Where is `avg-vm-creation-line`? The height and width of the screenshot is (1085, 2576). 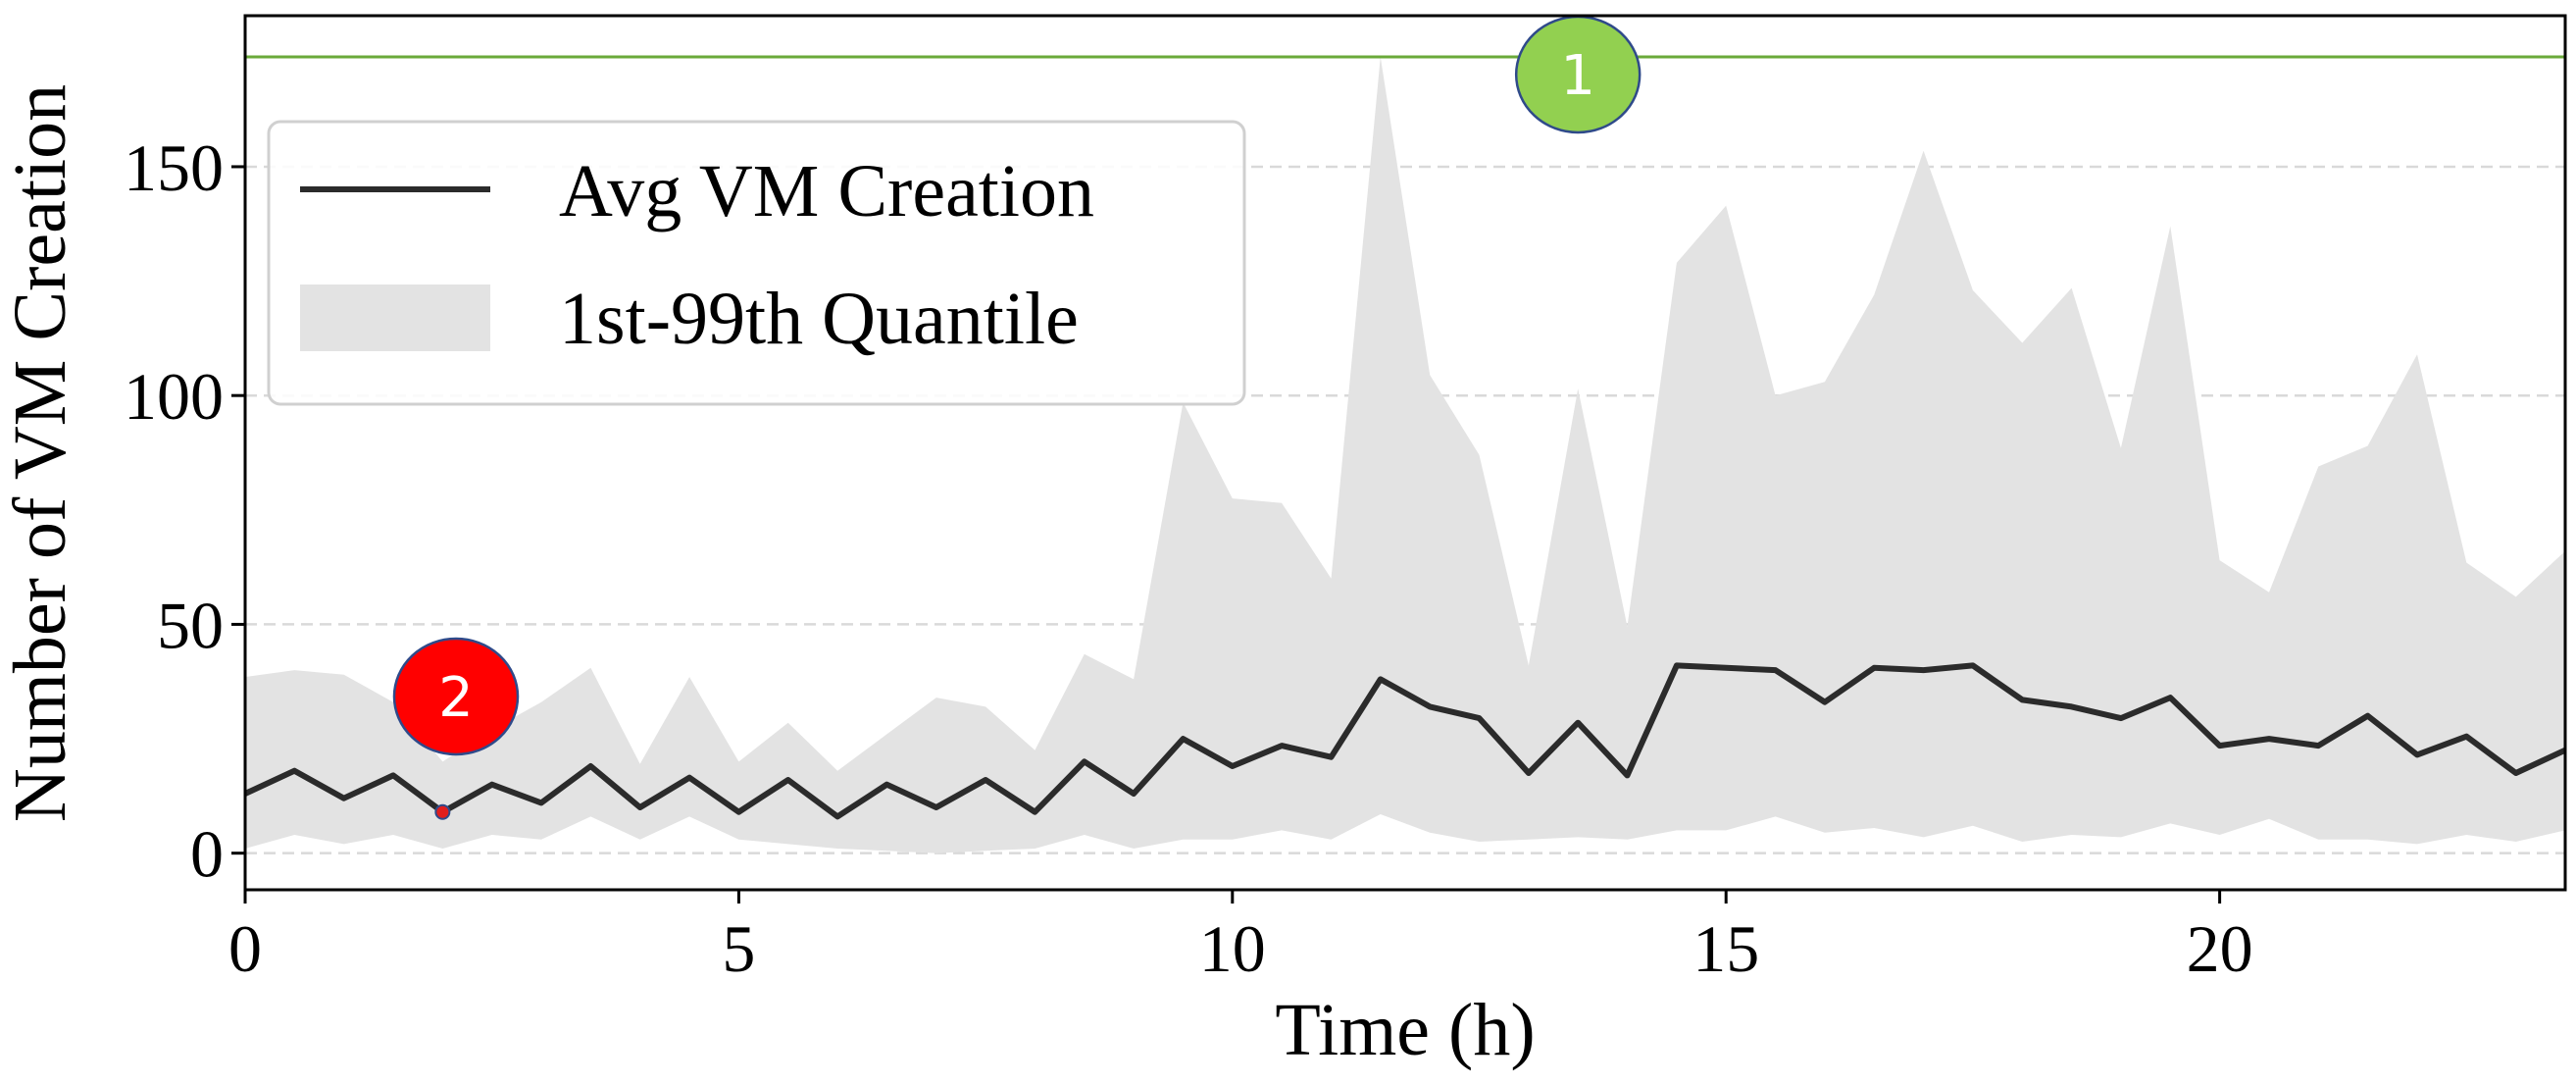
avg-vm-creation-line is located at coordinates (1405, 741).